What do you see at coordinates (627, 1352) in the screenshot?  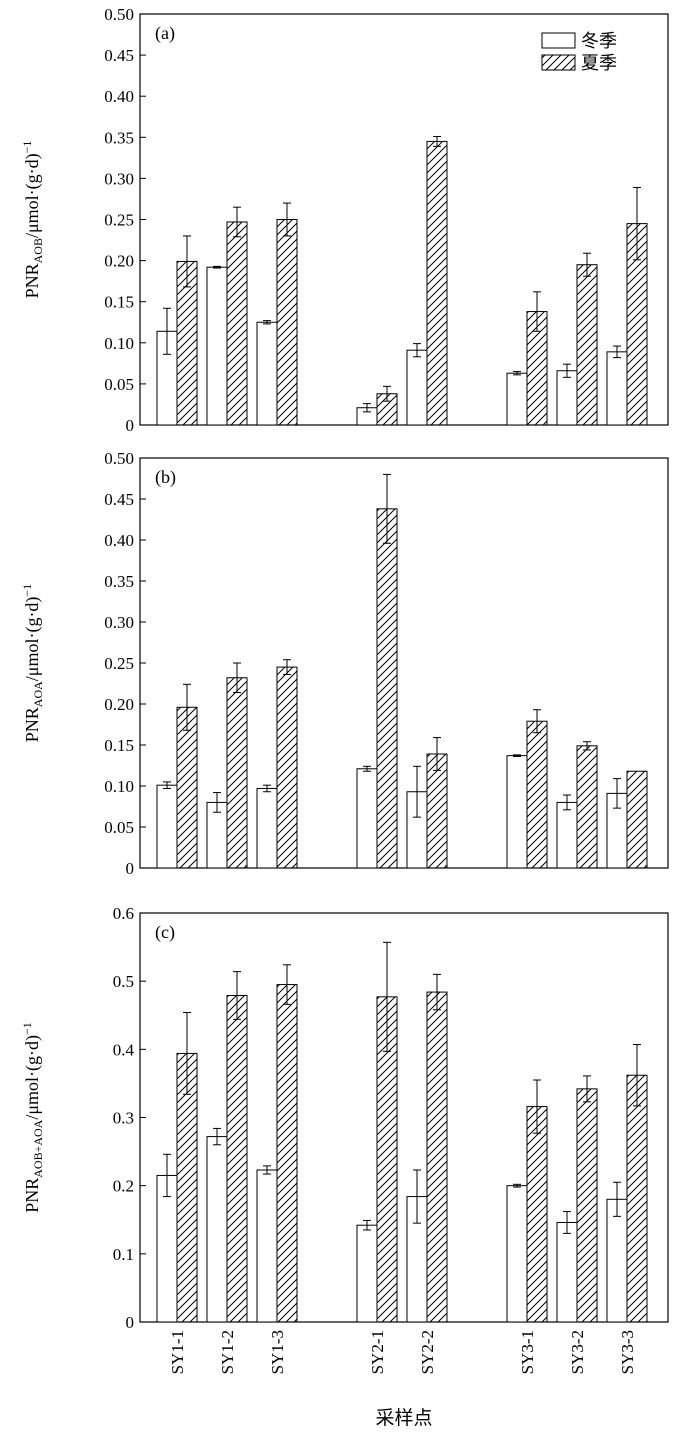 I see `x-tick-label: SY3-3` at bounding box center [627, 1352].